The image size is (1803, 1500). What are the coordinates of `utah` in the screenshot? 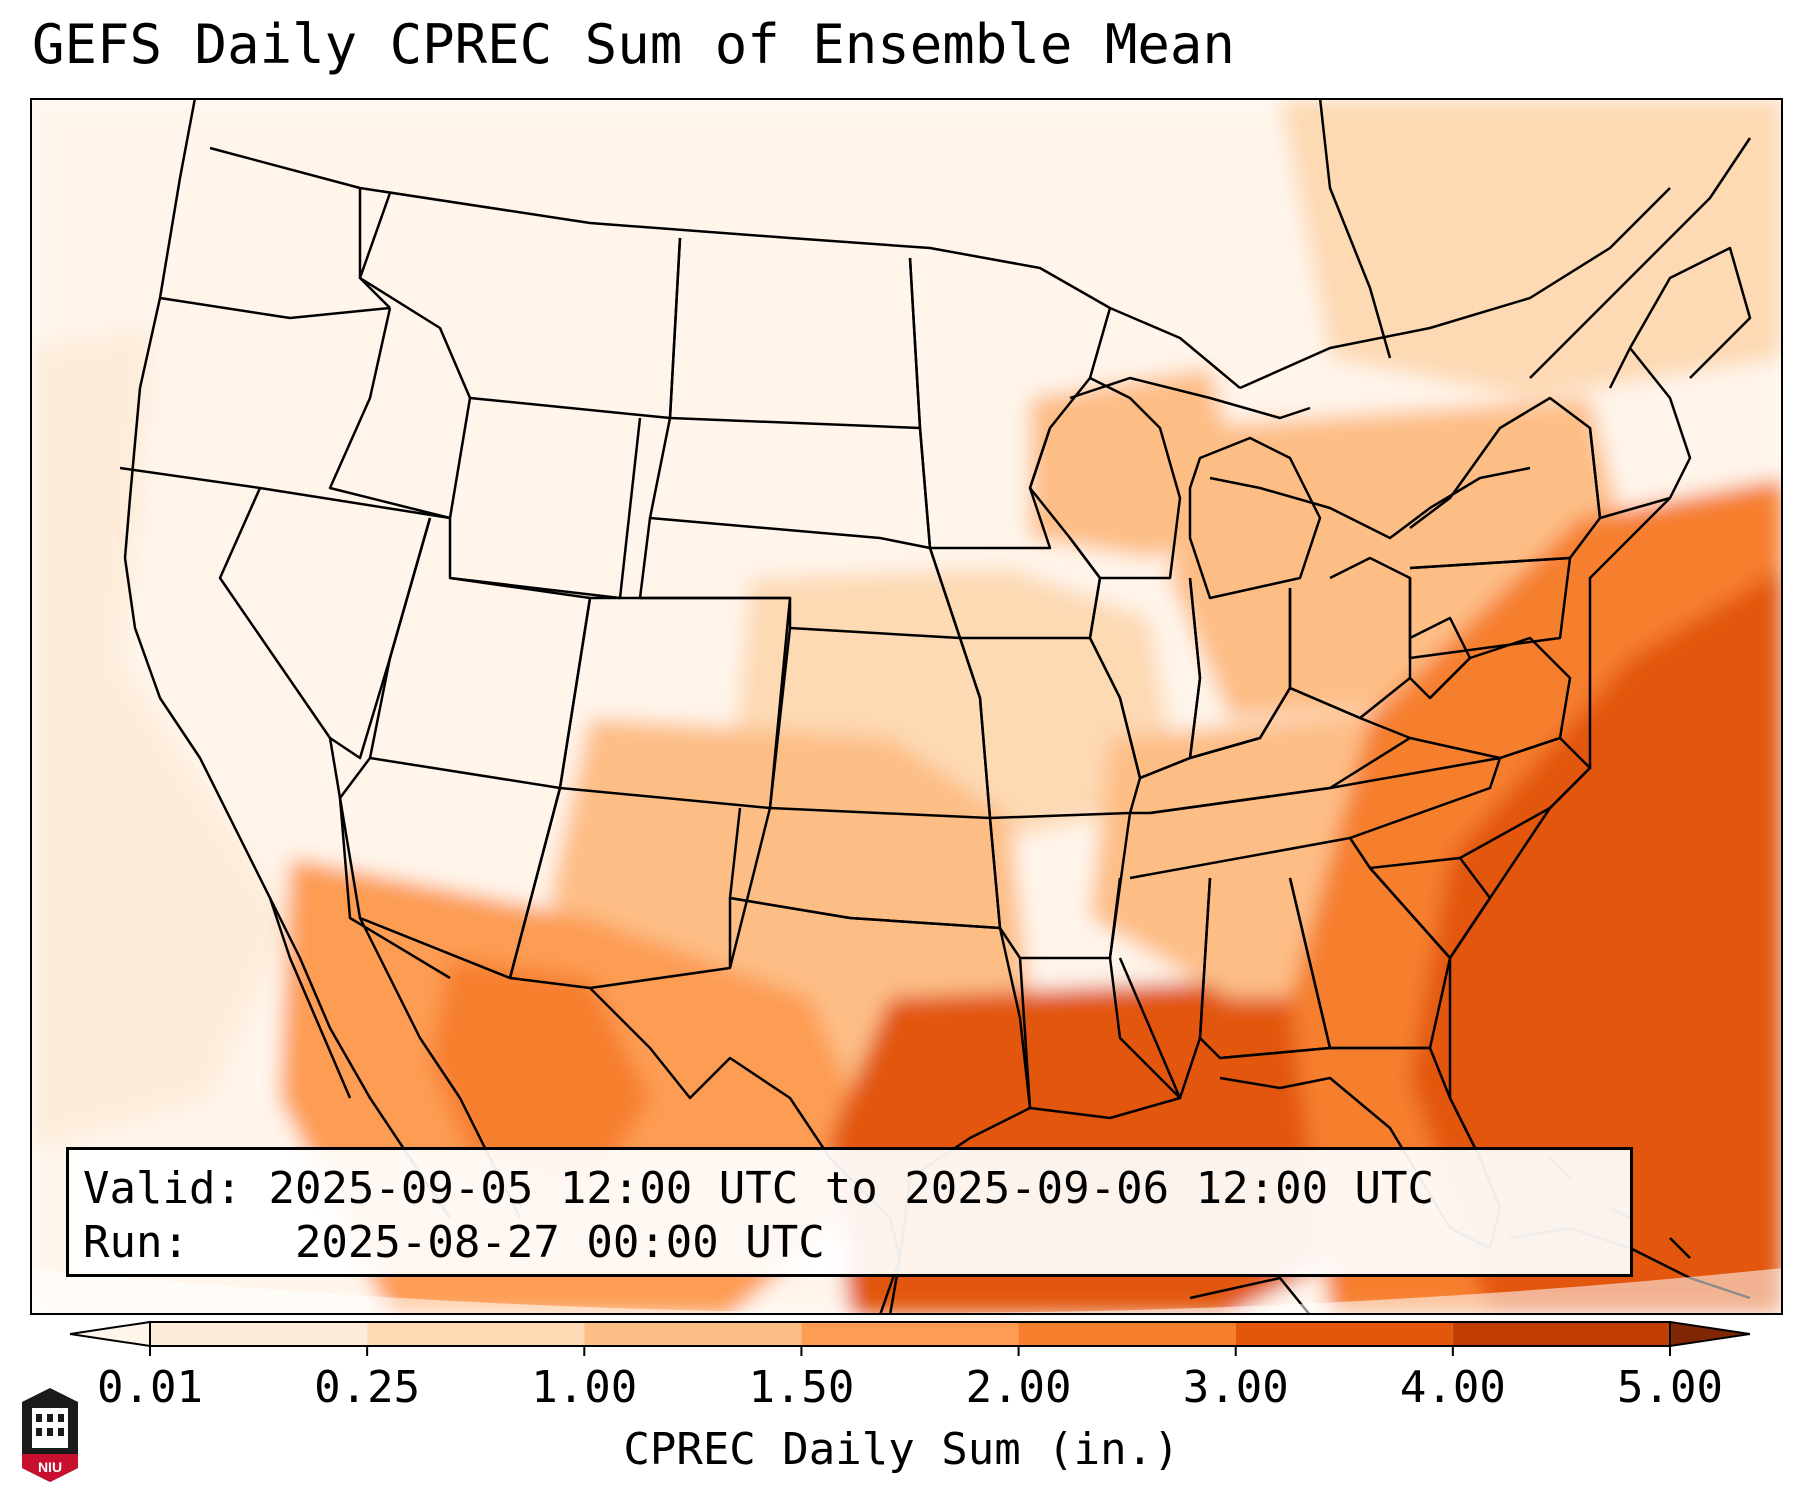 It's located at (480, 653).